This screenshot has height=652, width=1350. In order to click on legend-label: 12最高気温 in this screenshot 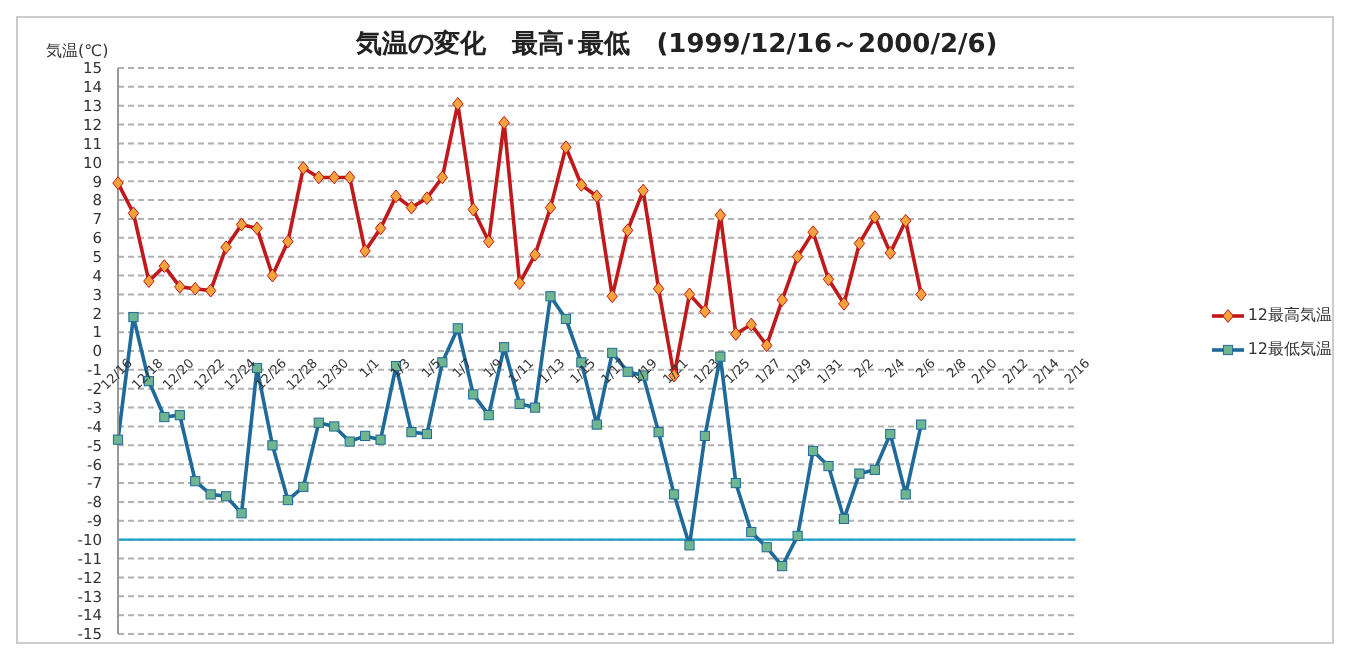, I will do `click(1289, 315)`.